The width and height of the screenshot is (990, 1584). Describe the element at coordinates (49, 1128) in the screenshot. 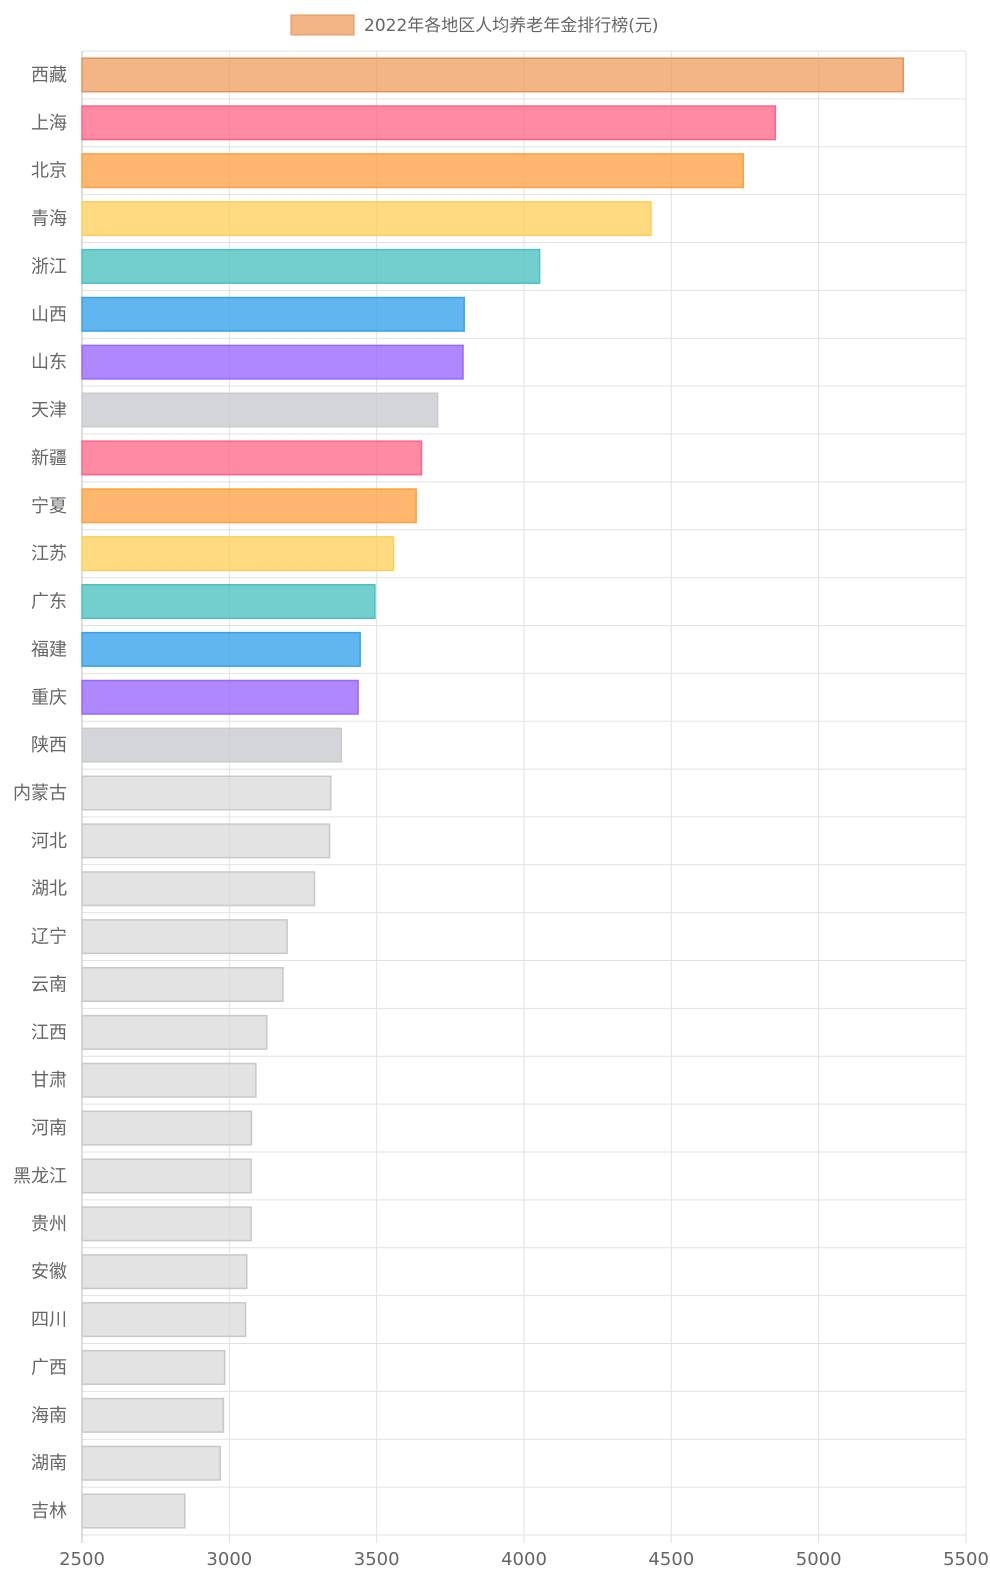

I see `category-label: 河南` at that location.